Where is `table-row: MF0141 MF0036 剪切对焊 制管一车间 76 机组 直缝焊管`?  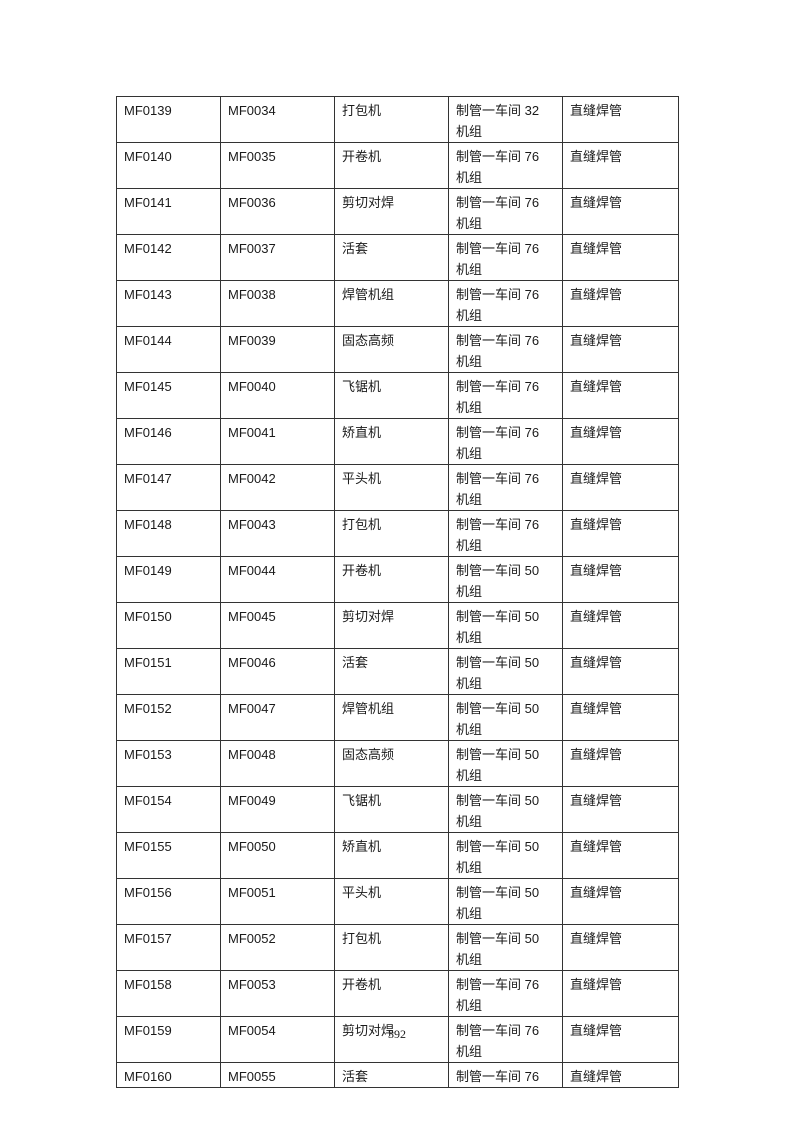
table-row: MF0141 MF0036 剪切对焊 制管一车间 76 机组 直缝焊管 is located at coordinates (397, 211).